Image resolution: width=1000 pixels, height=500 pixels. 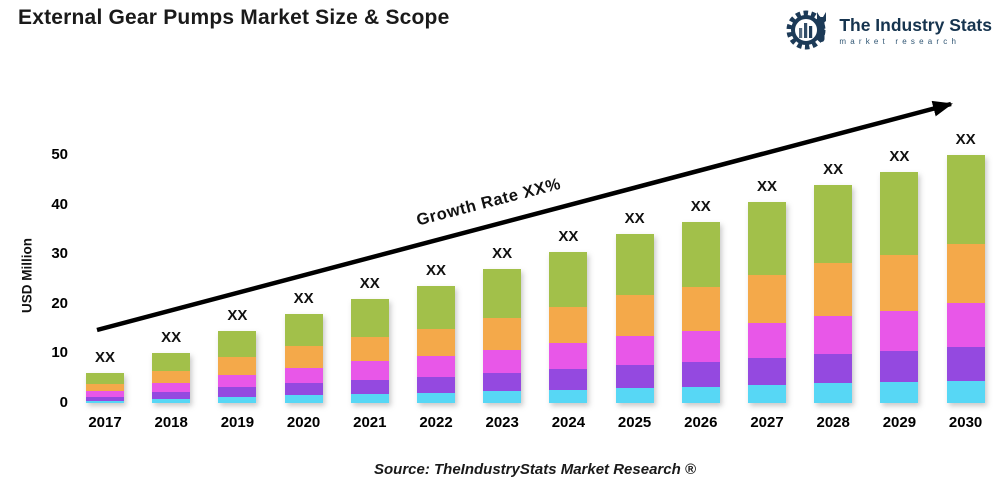 I want to click on bar-2027, so click(x=767, y=302).